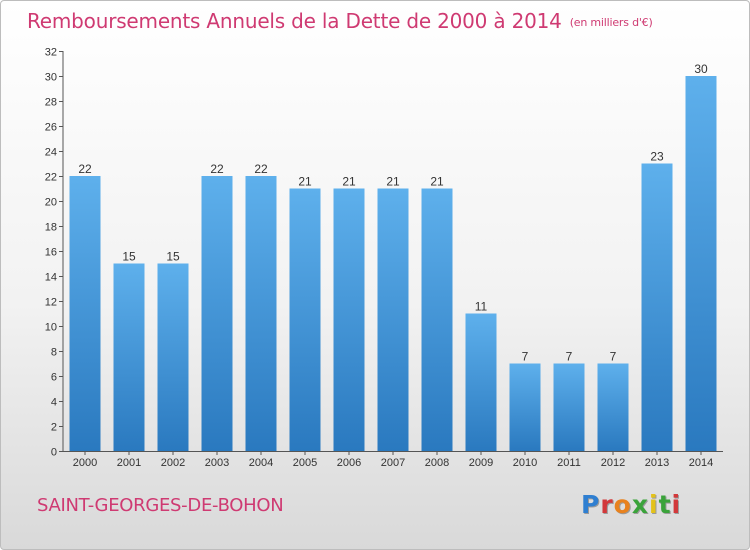 This screenshot has height=550, width=750. What do you see at coordinates (657, 463) in the screenshot?
I see `x-tick-label: 2013` at bounding box center [657, 463].